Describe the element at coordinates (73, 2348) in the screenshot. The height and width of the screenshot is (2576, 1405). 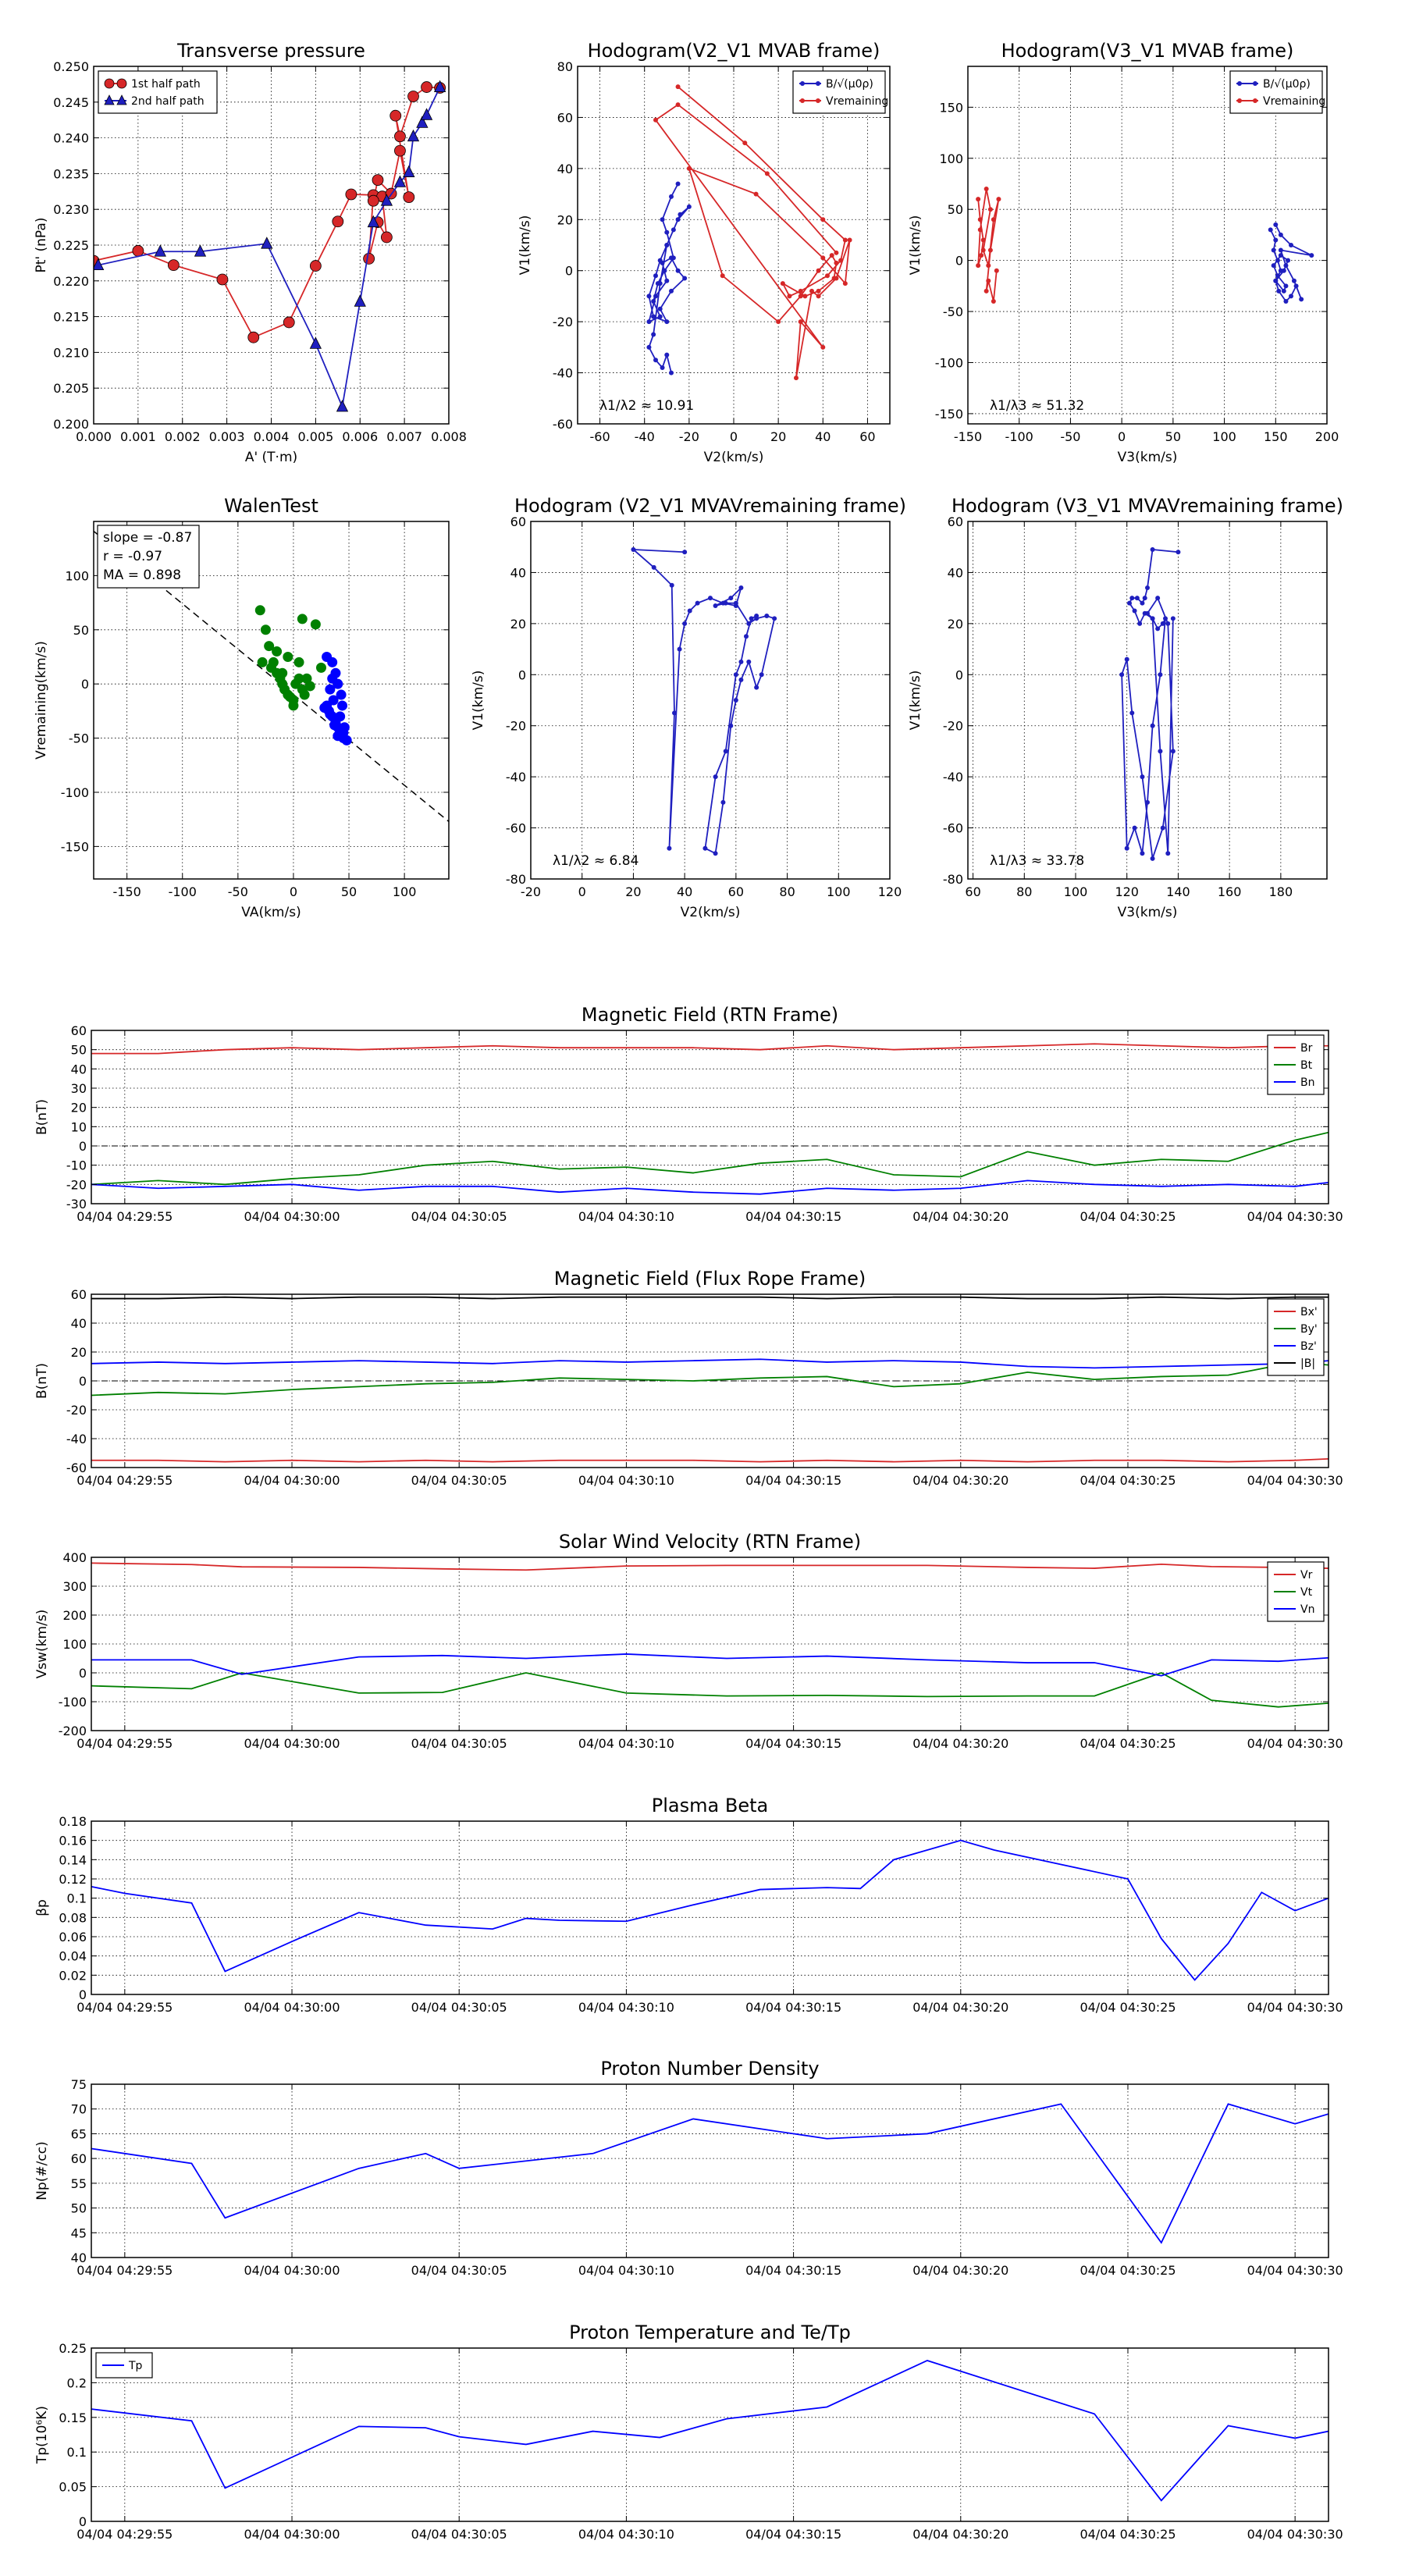
I see `y-tick-label: 0.25` at that location.